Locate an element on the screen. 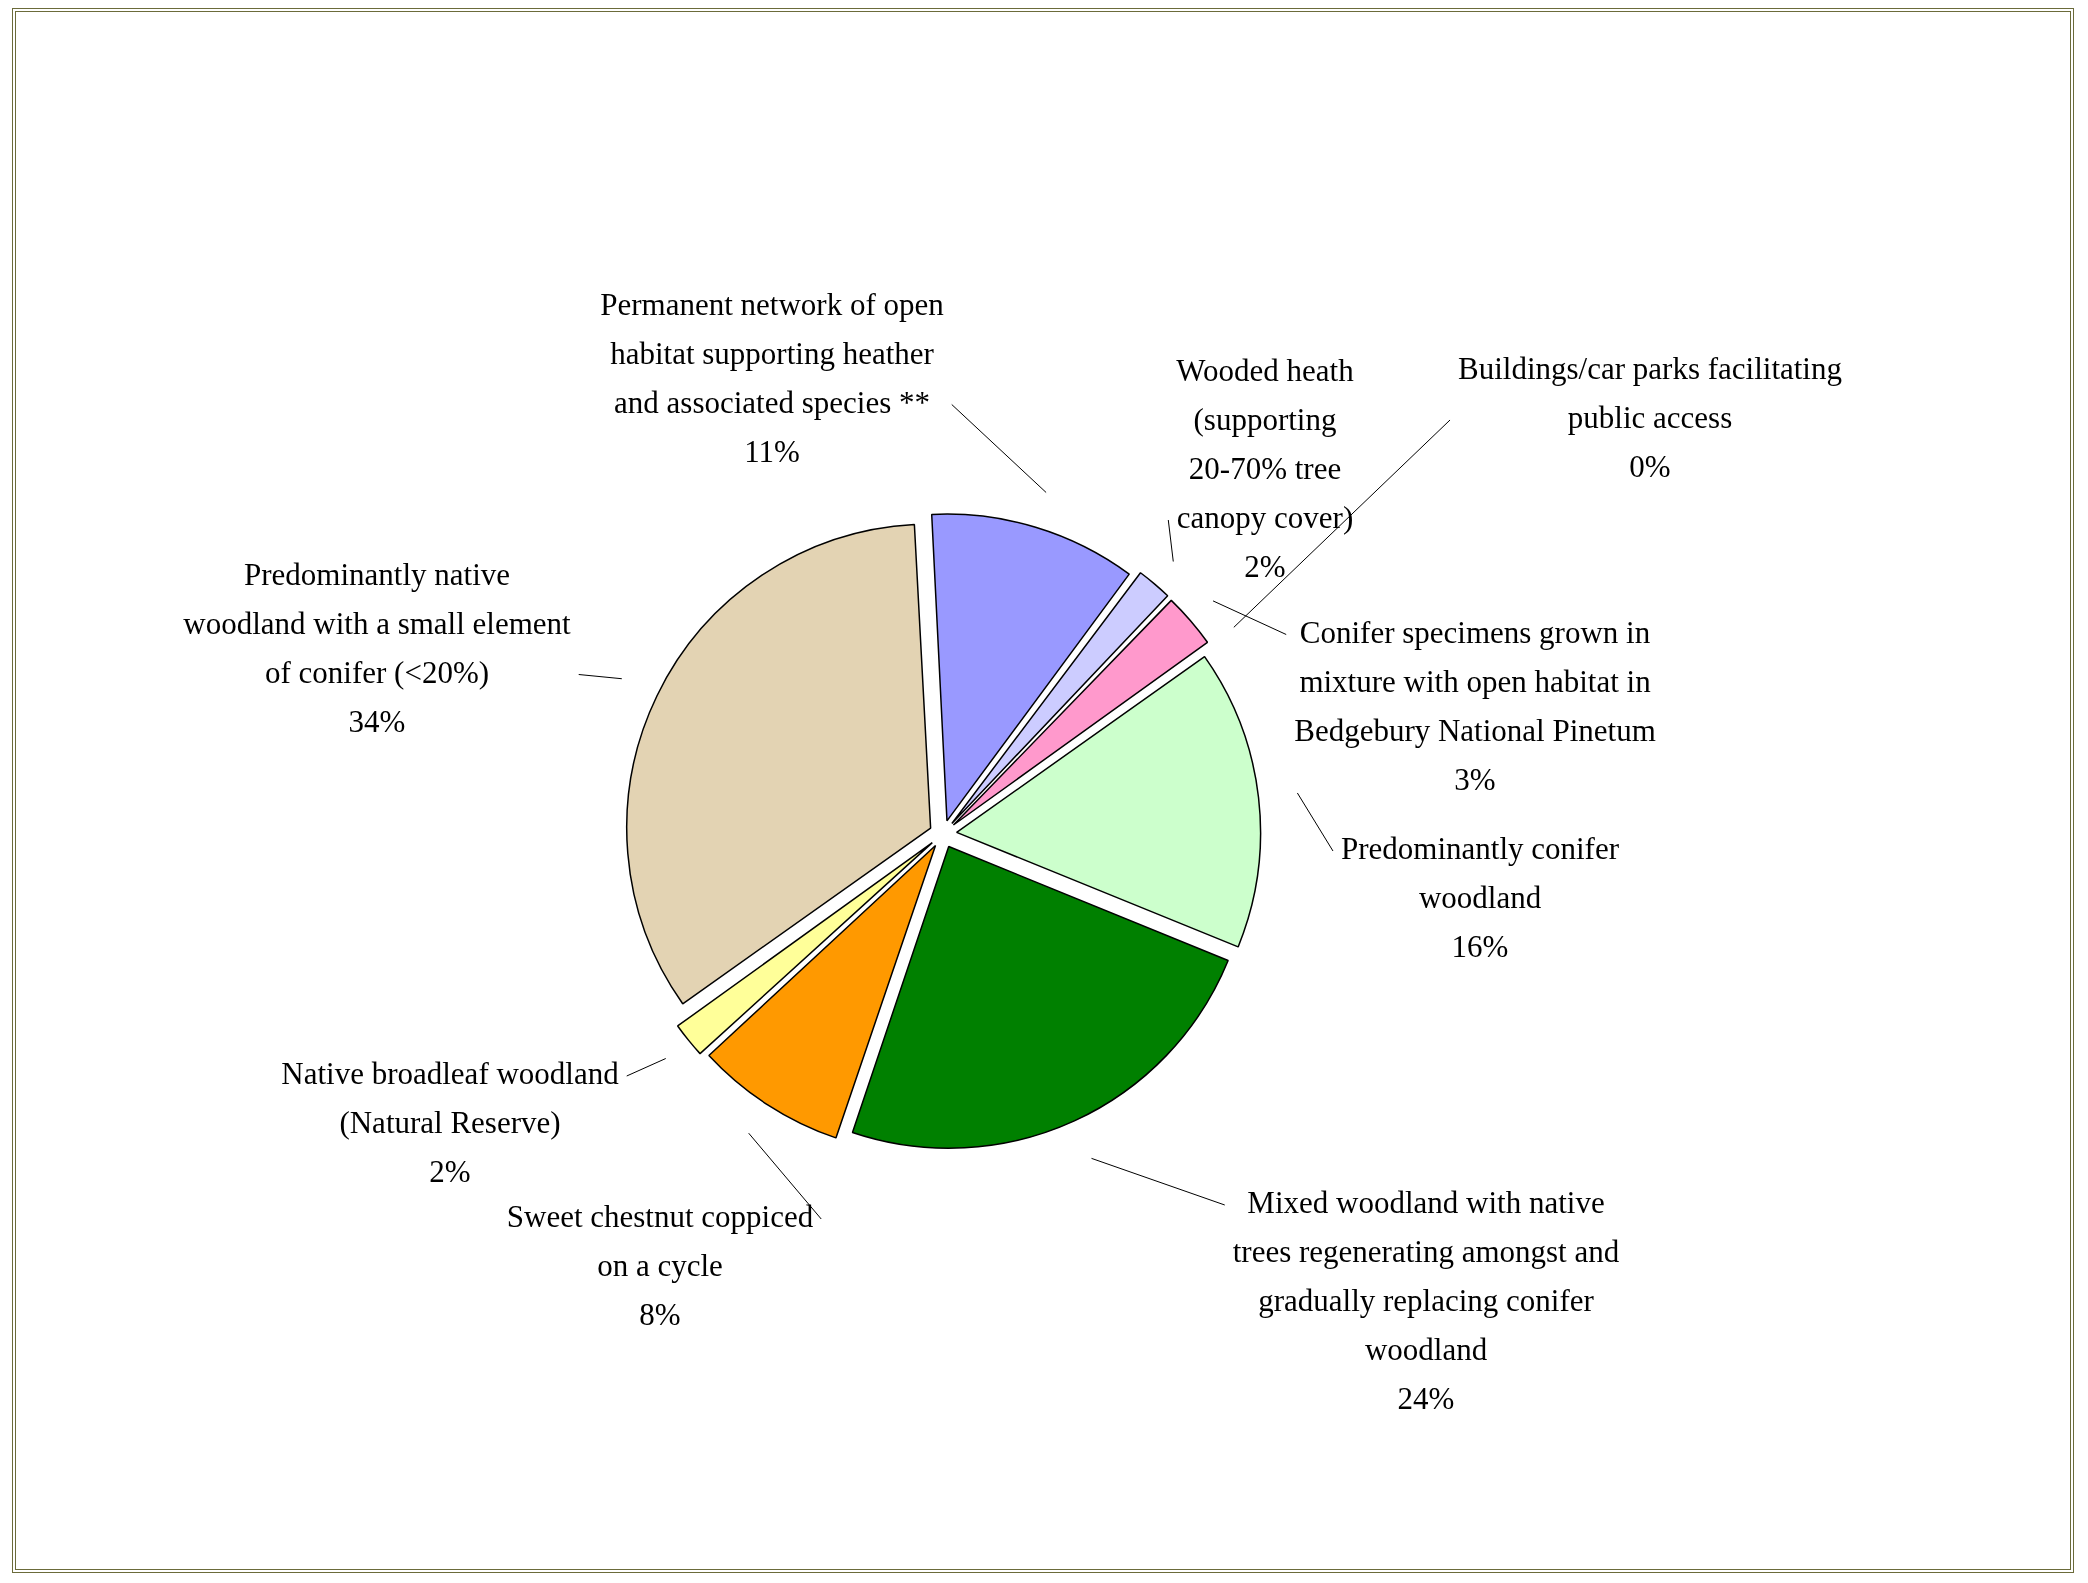 Image resolution: width=2088 pixels, height=1583 pixels. slice-label: Wooded heath (supporting 20-70% tree canopy cover) is located at coordinates (1265, 444).